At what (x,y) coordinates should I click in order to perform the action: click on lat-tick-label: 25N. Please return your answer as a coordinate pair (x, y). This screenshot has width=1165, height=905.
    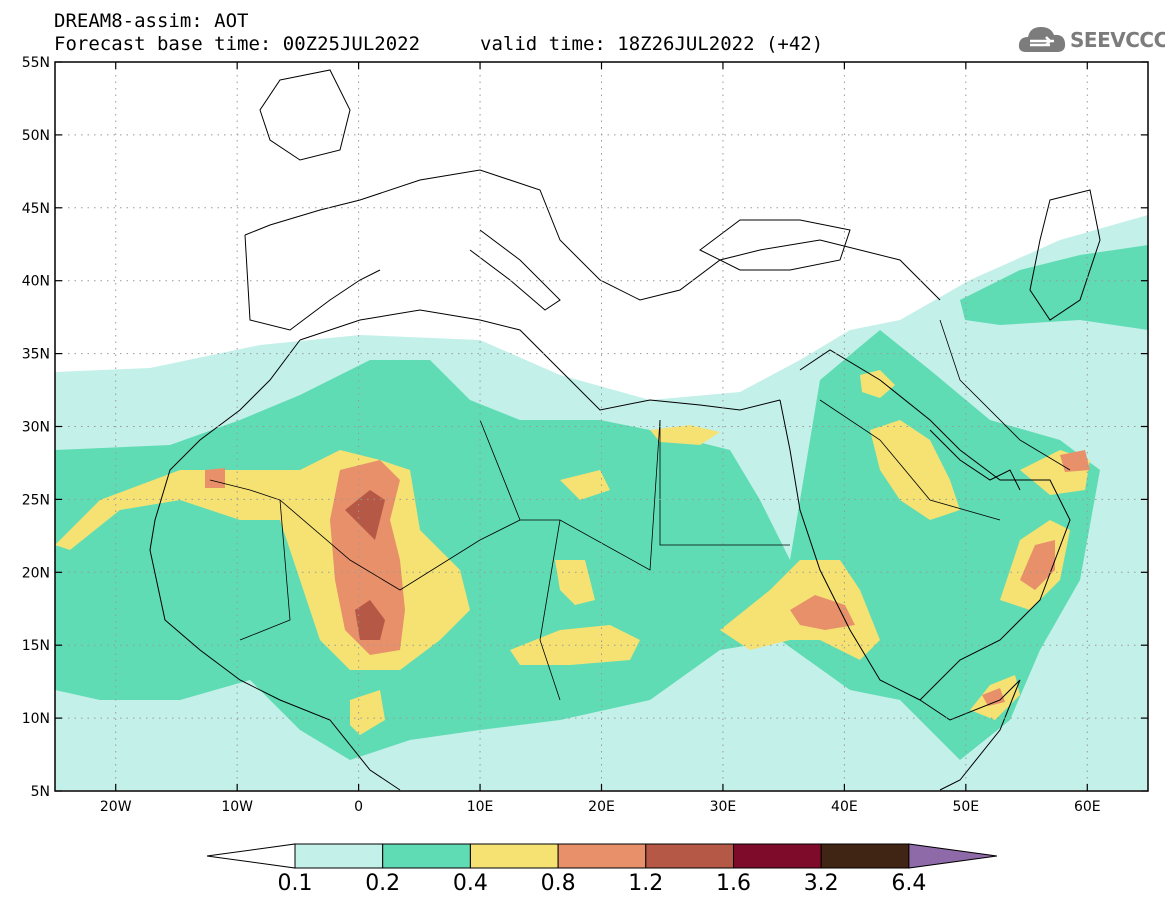
    Looking at the image, I should click on (36, 500).